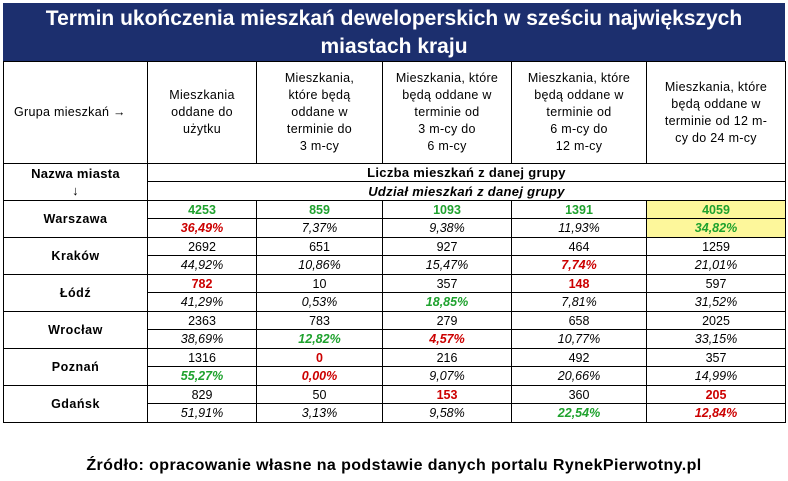 The image size is (788, 481). Describe the element at coordinates (75, 330) in the screenshot. I see `city-name: Wrocław` at that location.